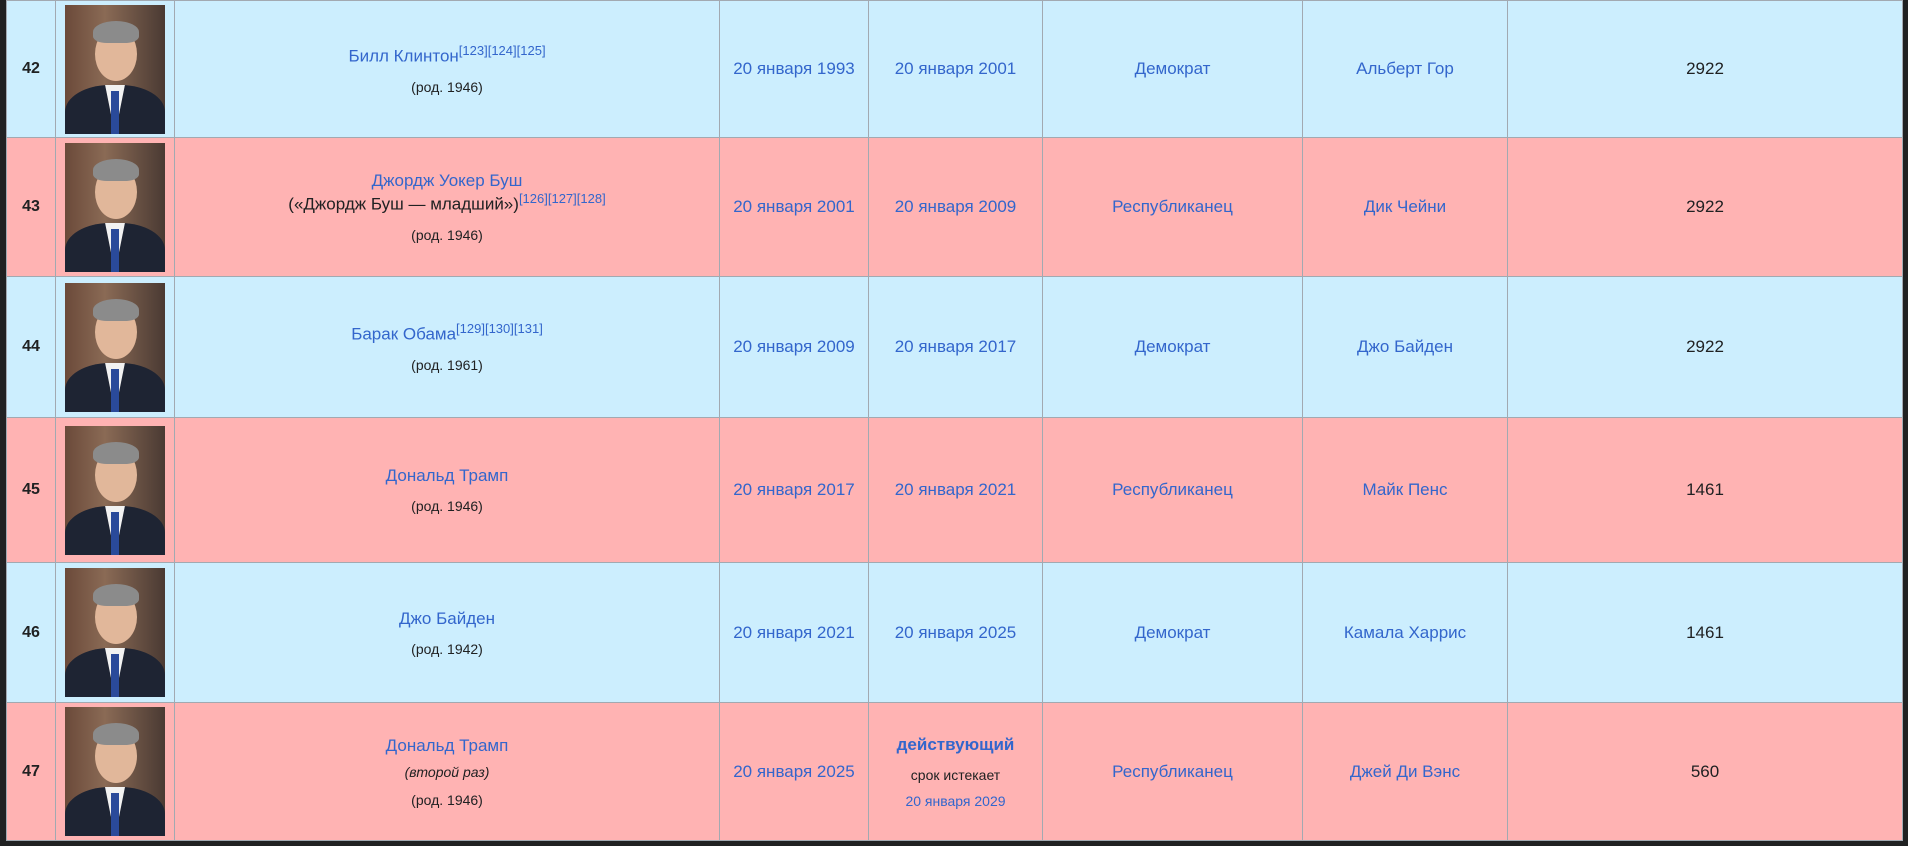 This screenshot has height=846, width=1908. Describe the element at coordinates (794, 489) in the screenshot. I see `start-date: 20 января 2017` at that location.